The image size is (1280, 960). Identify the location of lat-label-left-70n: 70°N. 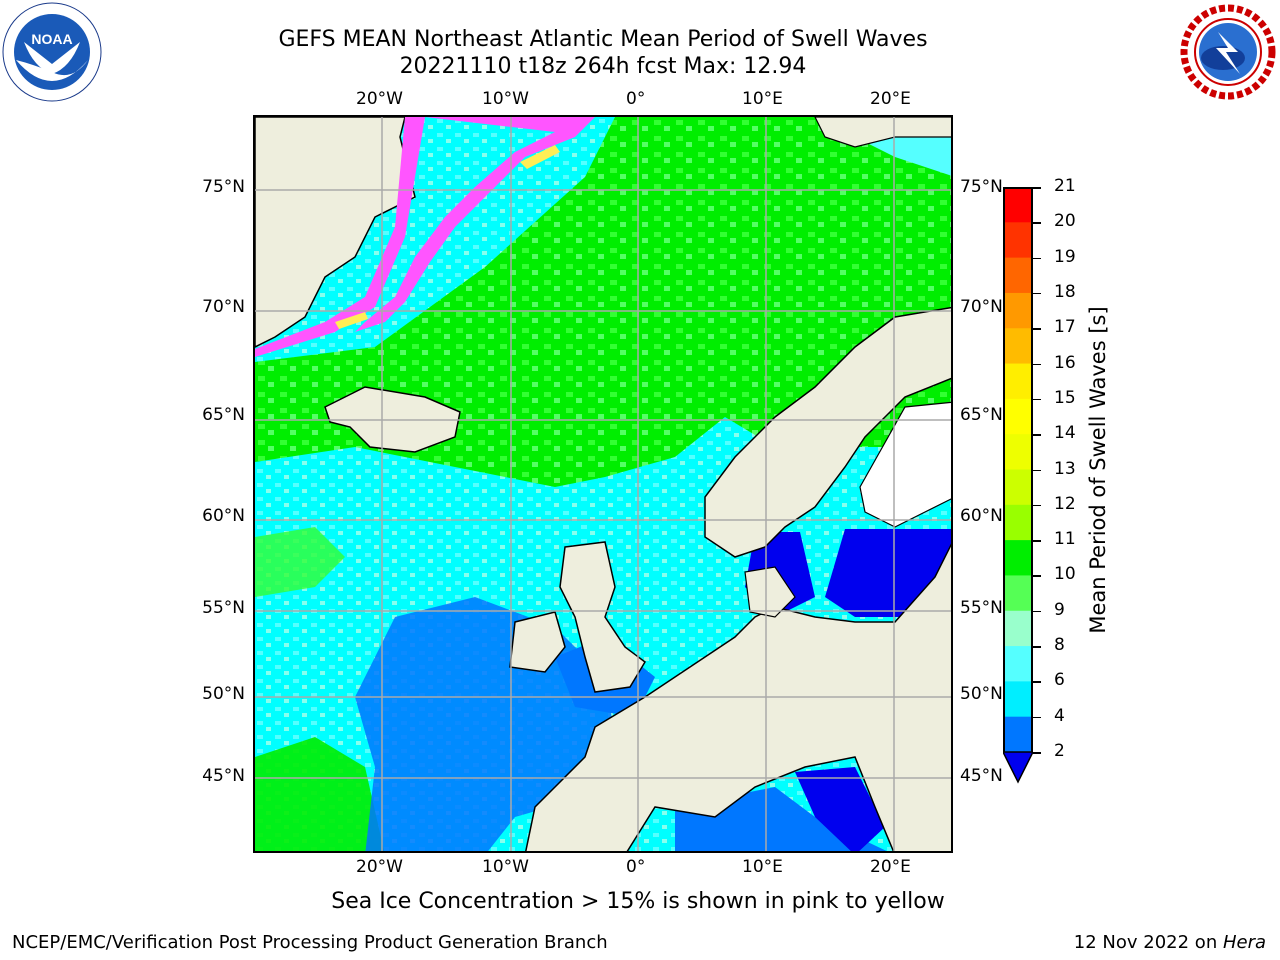
(223, 307).